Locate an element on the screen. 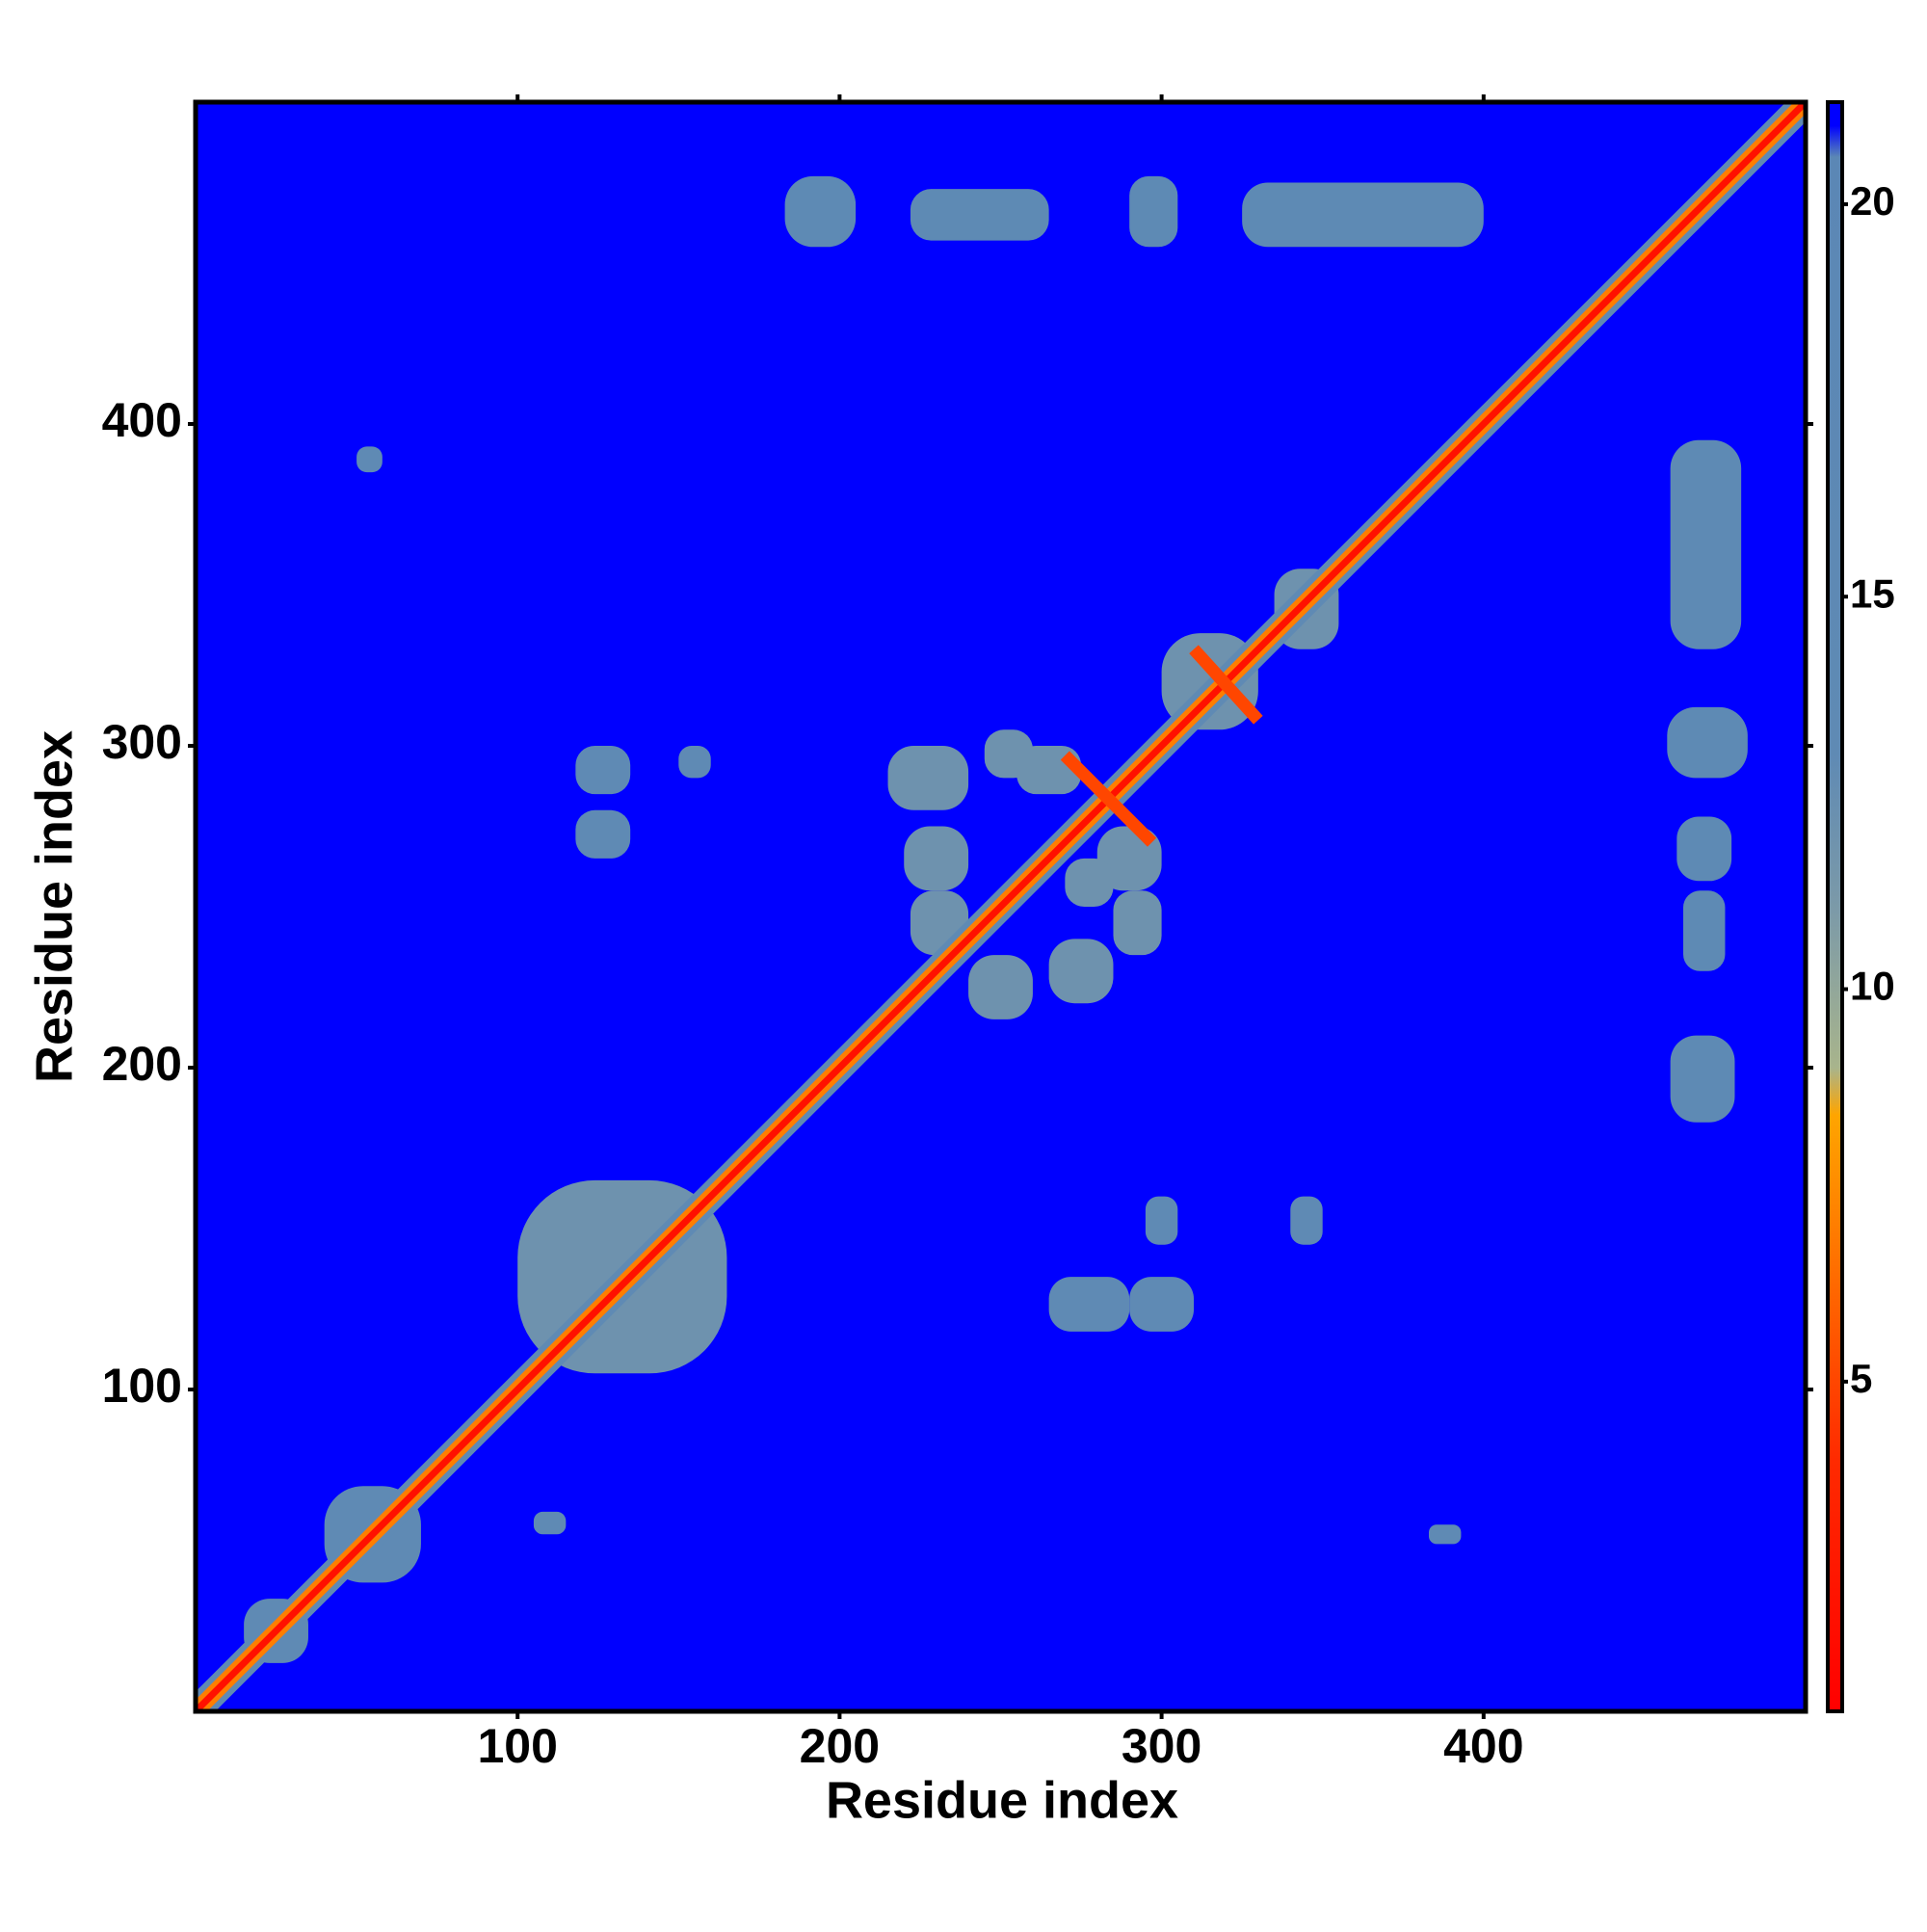 The width and height of the screenshot is (1927, 1932). y-tick-label: 100 is located at coordinates (142, 1386).